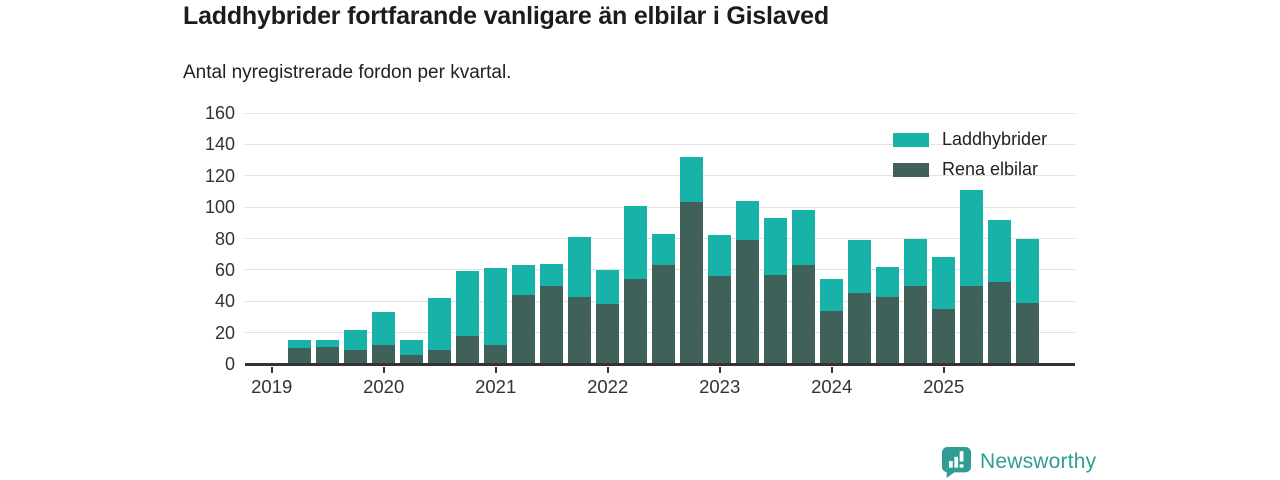 Image resolution: width=1280 pixels, height=480 pixels. Describe the element at coordinates (944, 386) in the screenshot. I see `x-tick-label: 2025` at that location.